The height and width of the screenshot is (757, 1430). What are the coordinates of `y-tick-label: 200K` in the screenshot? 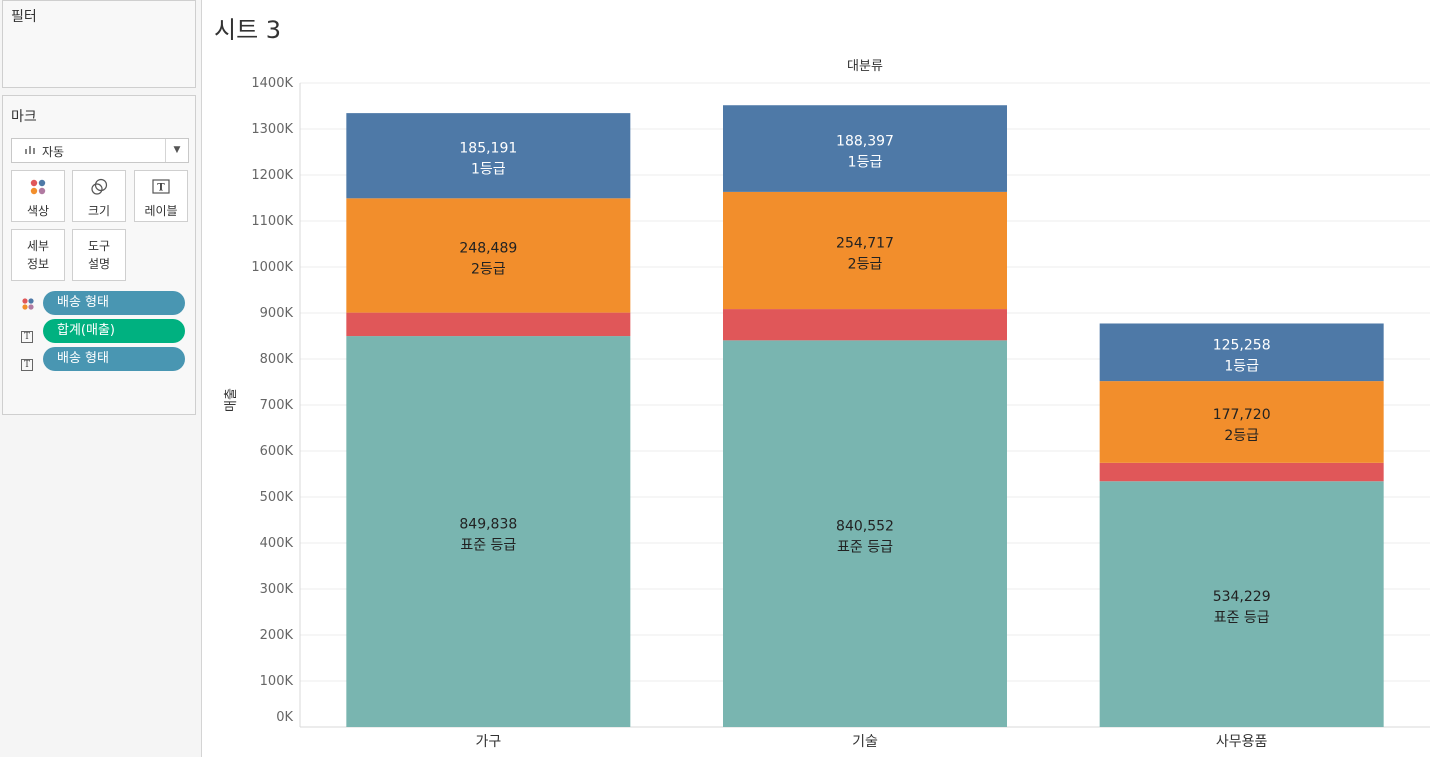 It's located at (277, 635).